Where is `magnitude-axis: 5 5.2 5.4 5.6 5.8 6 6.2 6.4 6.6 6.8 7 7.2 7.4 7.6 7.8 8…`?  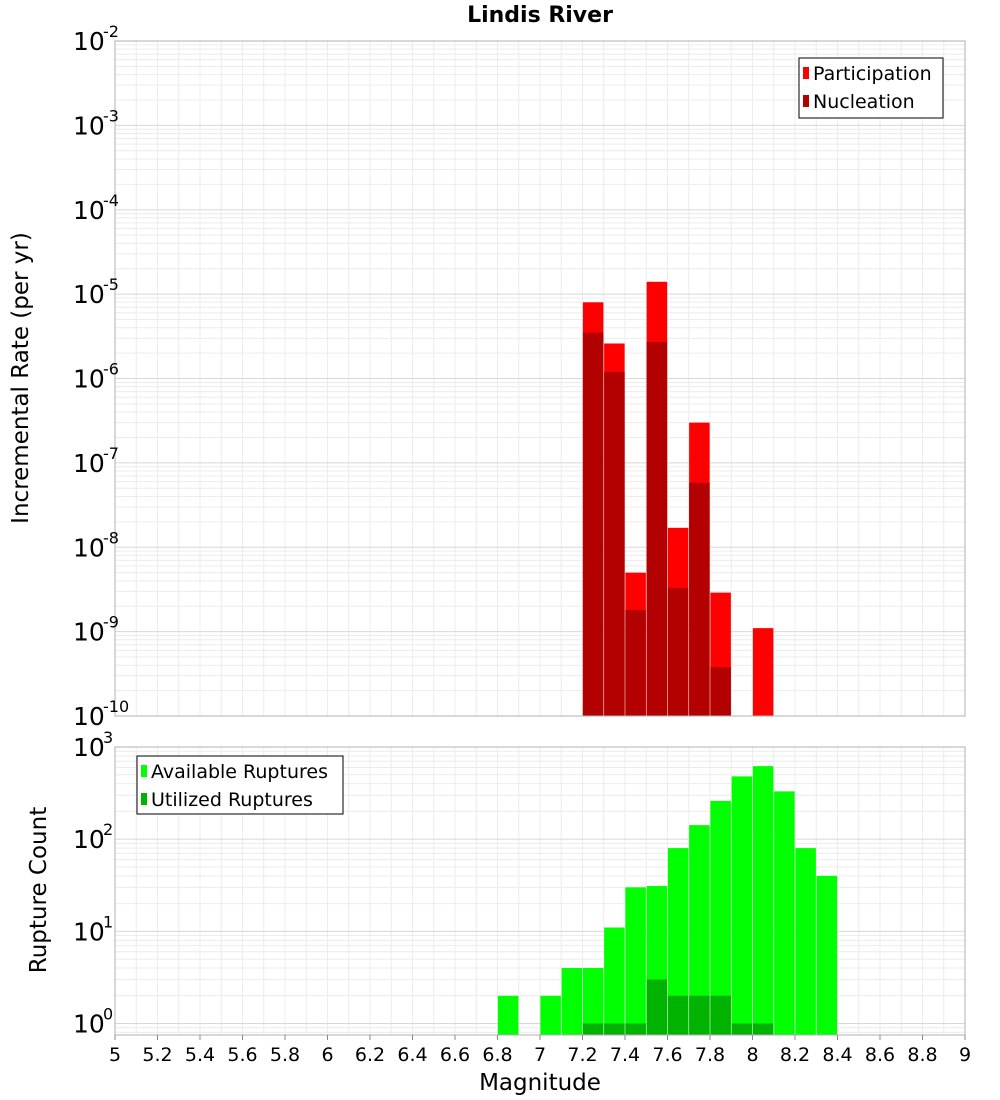 magnitude-axis: 5 5.2 5.4 5.6 5.8 6 6.2 6.4 6.6 6.8 7 7.2 7.4 7.6 7.8 8… is located at coordinates (540, 1050).